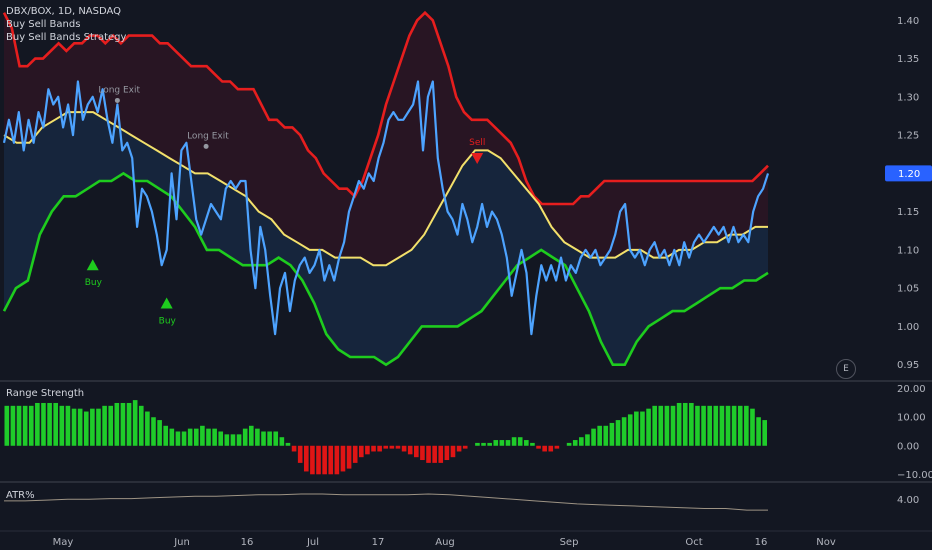 The image size is (932, 550). Describe the element at coordinates (20, 495) in the screenshot. I see `atr-pane-title: ATR%` at that location.